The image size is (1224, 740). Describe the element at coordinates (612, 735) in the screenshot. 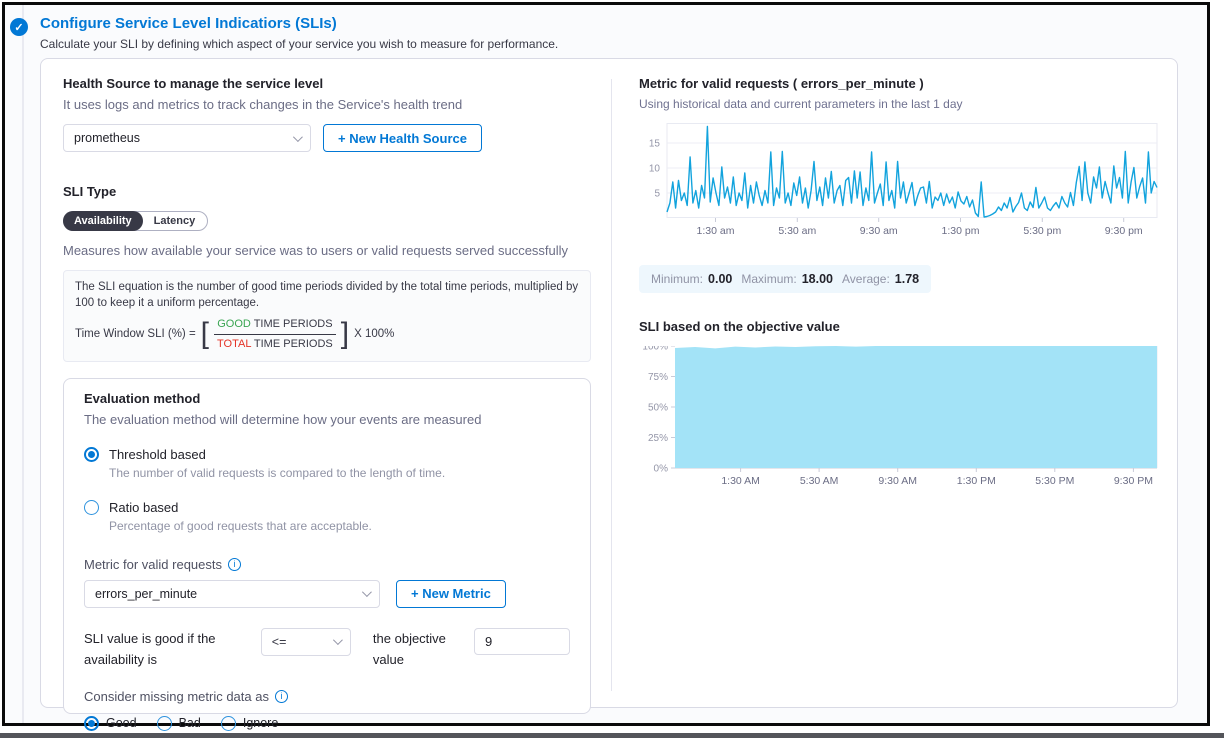

I see `bottom-strip` at that location.